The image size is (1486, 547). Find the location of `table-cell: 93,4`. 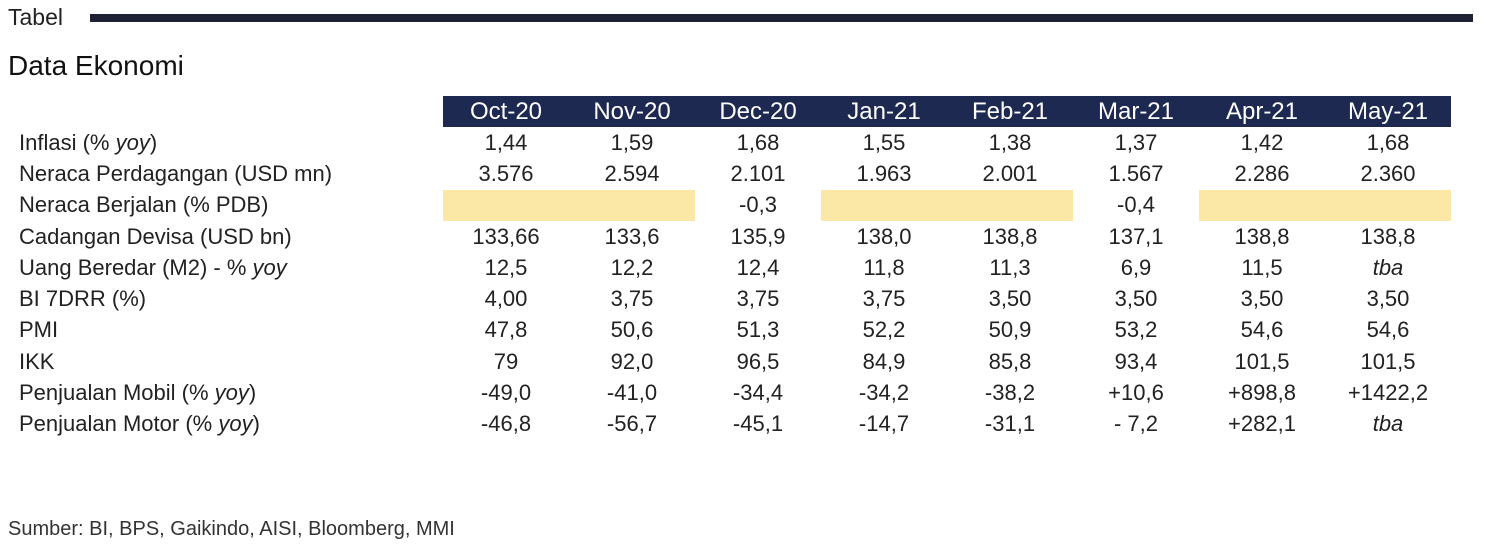

table-cell: 93,4 is located at coordinates (1136, 361).